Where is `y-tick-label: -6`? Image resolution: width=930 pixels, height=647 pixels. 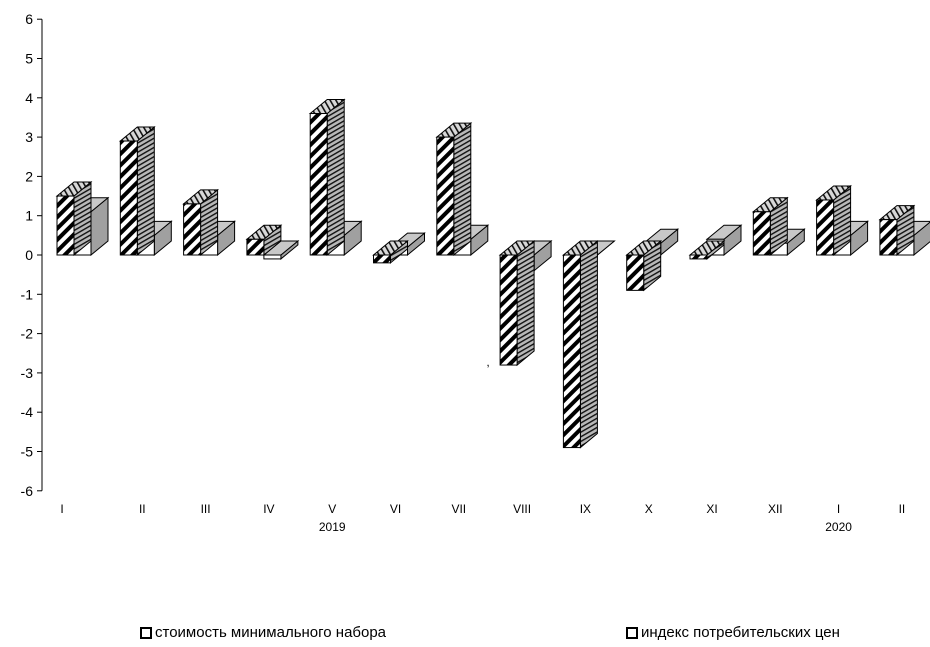 y-tick-label: -6 is located at coordinates (27, 491).